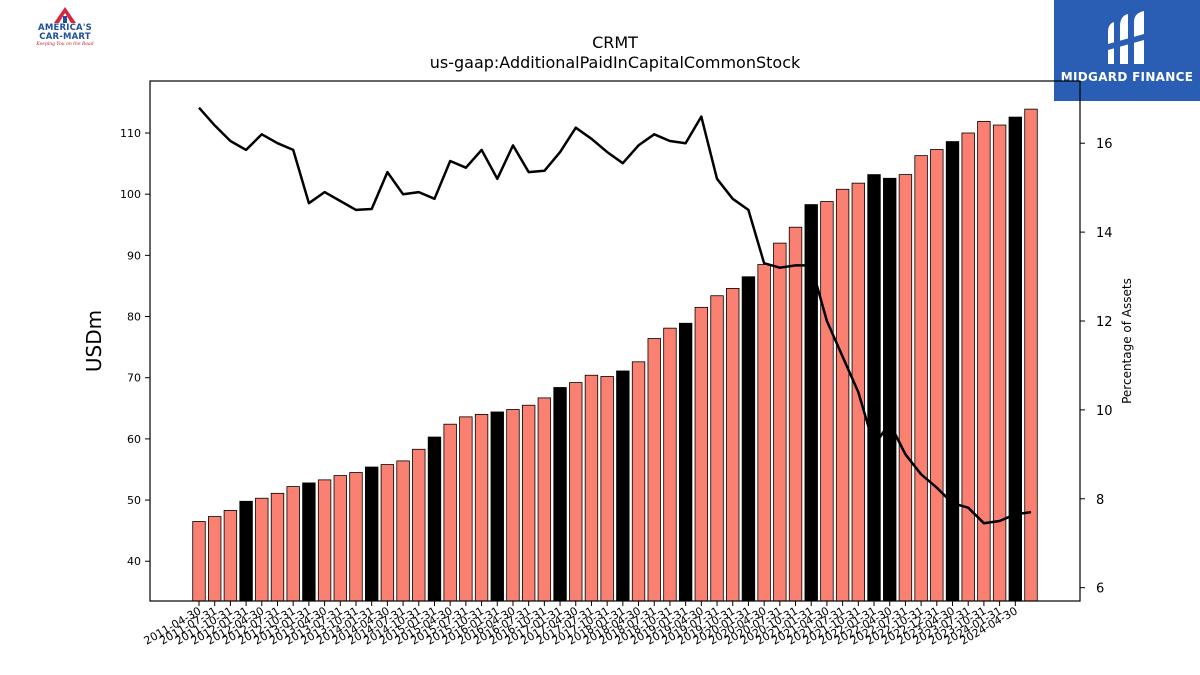 The width and height of the screenshot is (1200, 675). Describe the element at coordinates (94, 341) in the screenshot. I see `y-axis-label: USDm` at that location.